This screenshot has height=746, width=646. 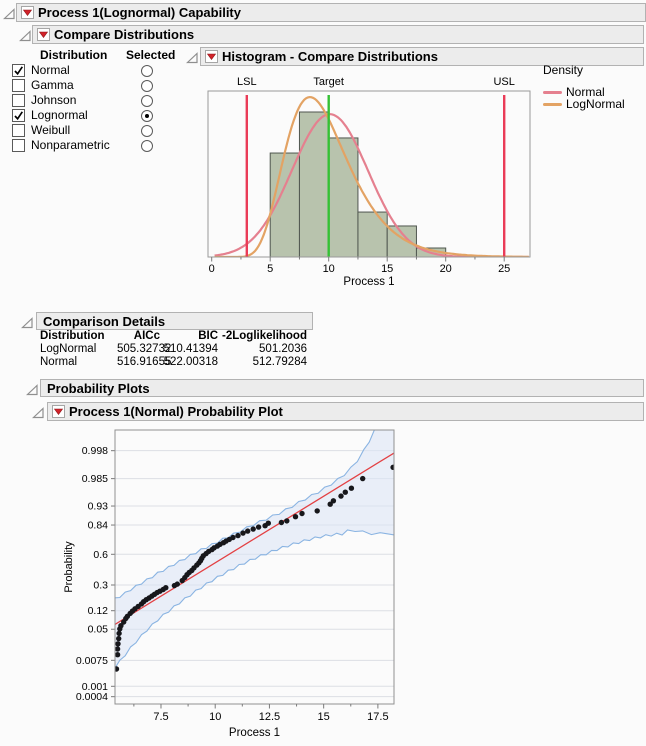 What do you see at coordinates (359, 266) in the screenshot?
I see `x-axis: 0 5 10 15 20 25` at bounding box center [359, 266].